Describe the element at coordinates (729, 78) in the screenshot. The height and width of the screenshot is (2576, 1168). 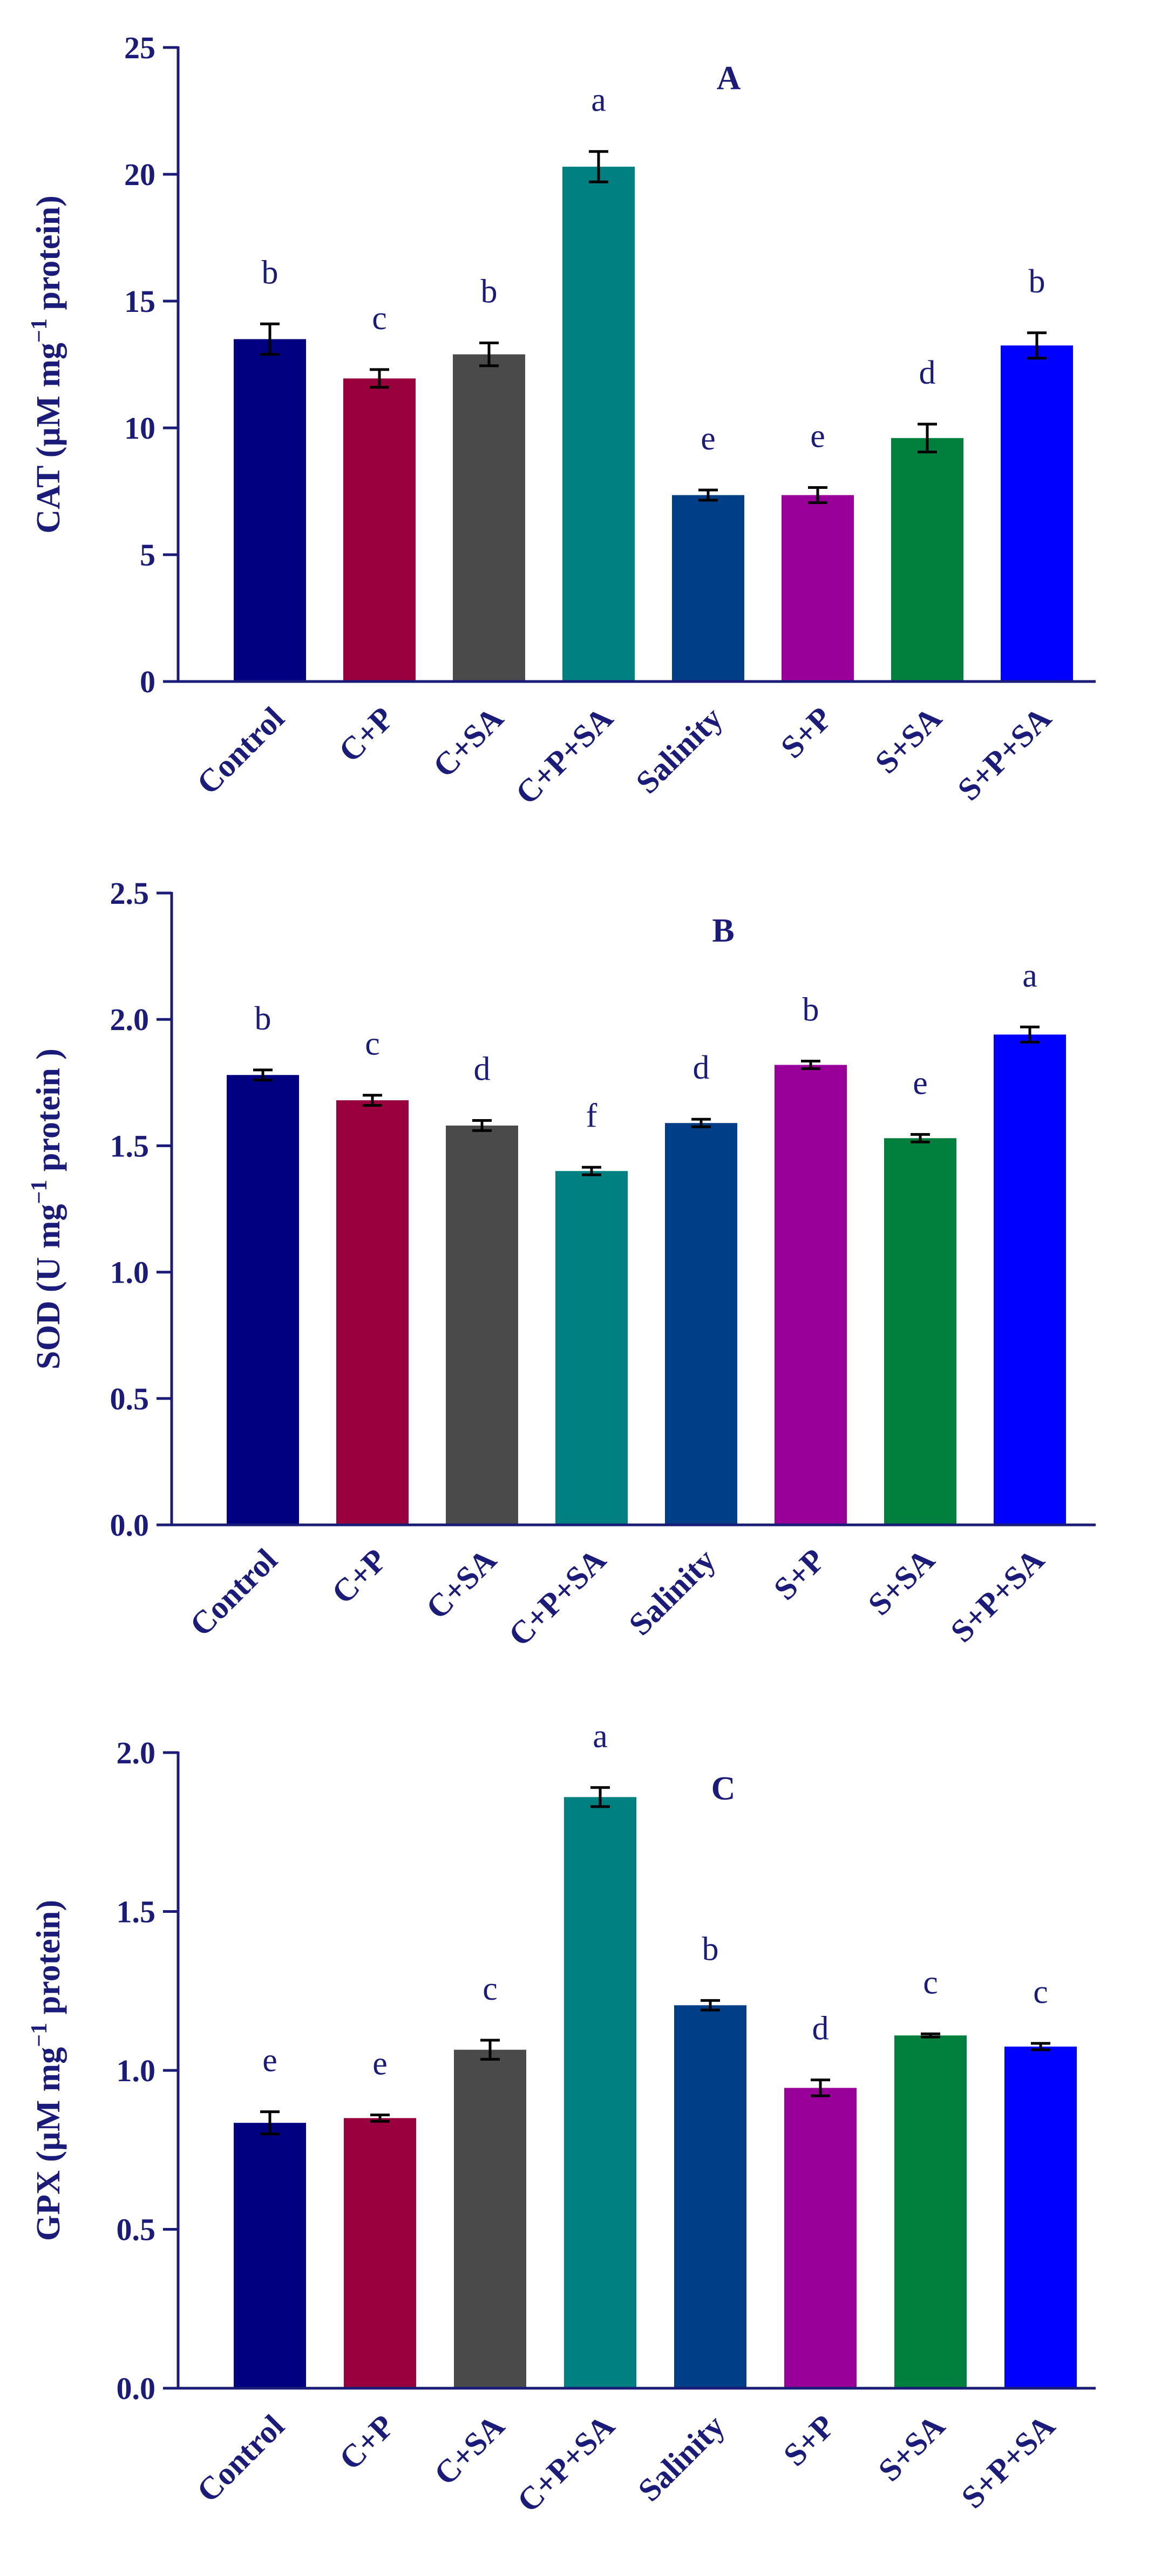
I see `panel-label: A` at that location.